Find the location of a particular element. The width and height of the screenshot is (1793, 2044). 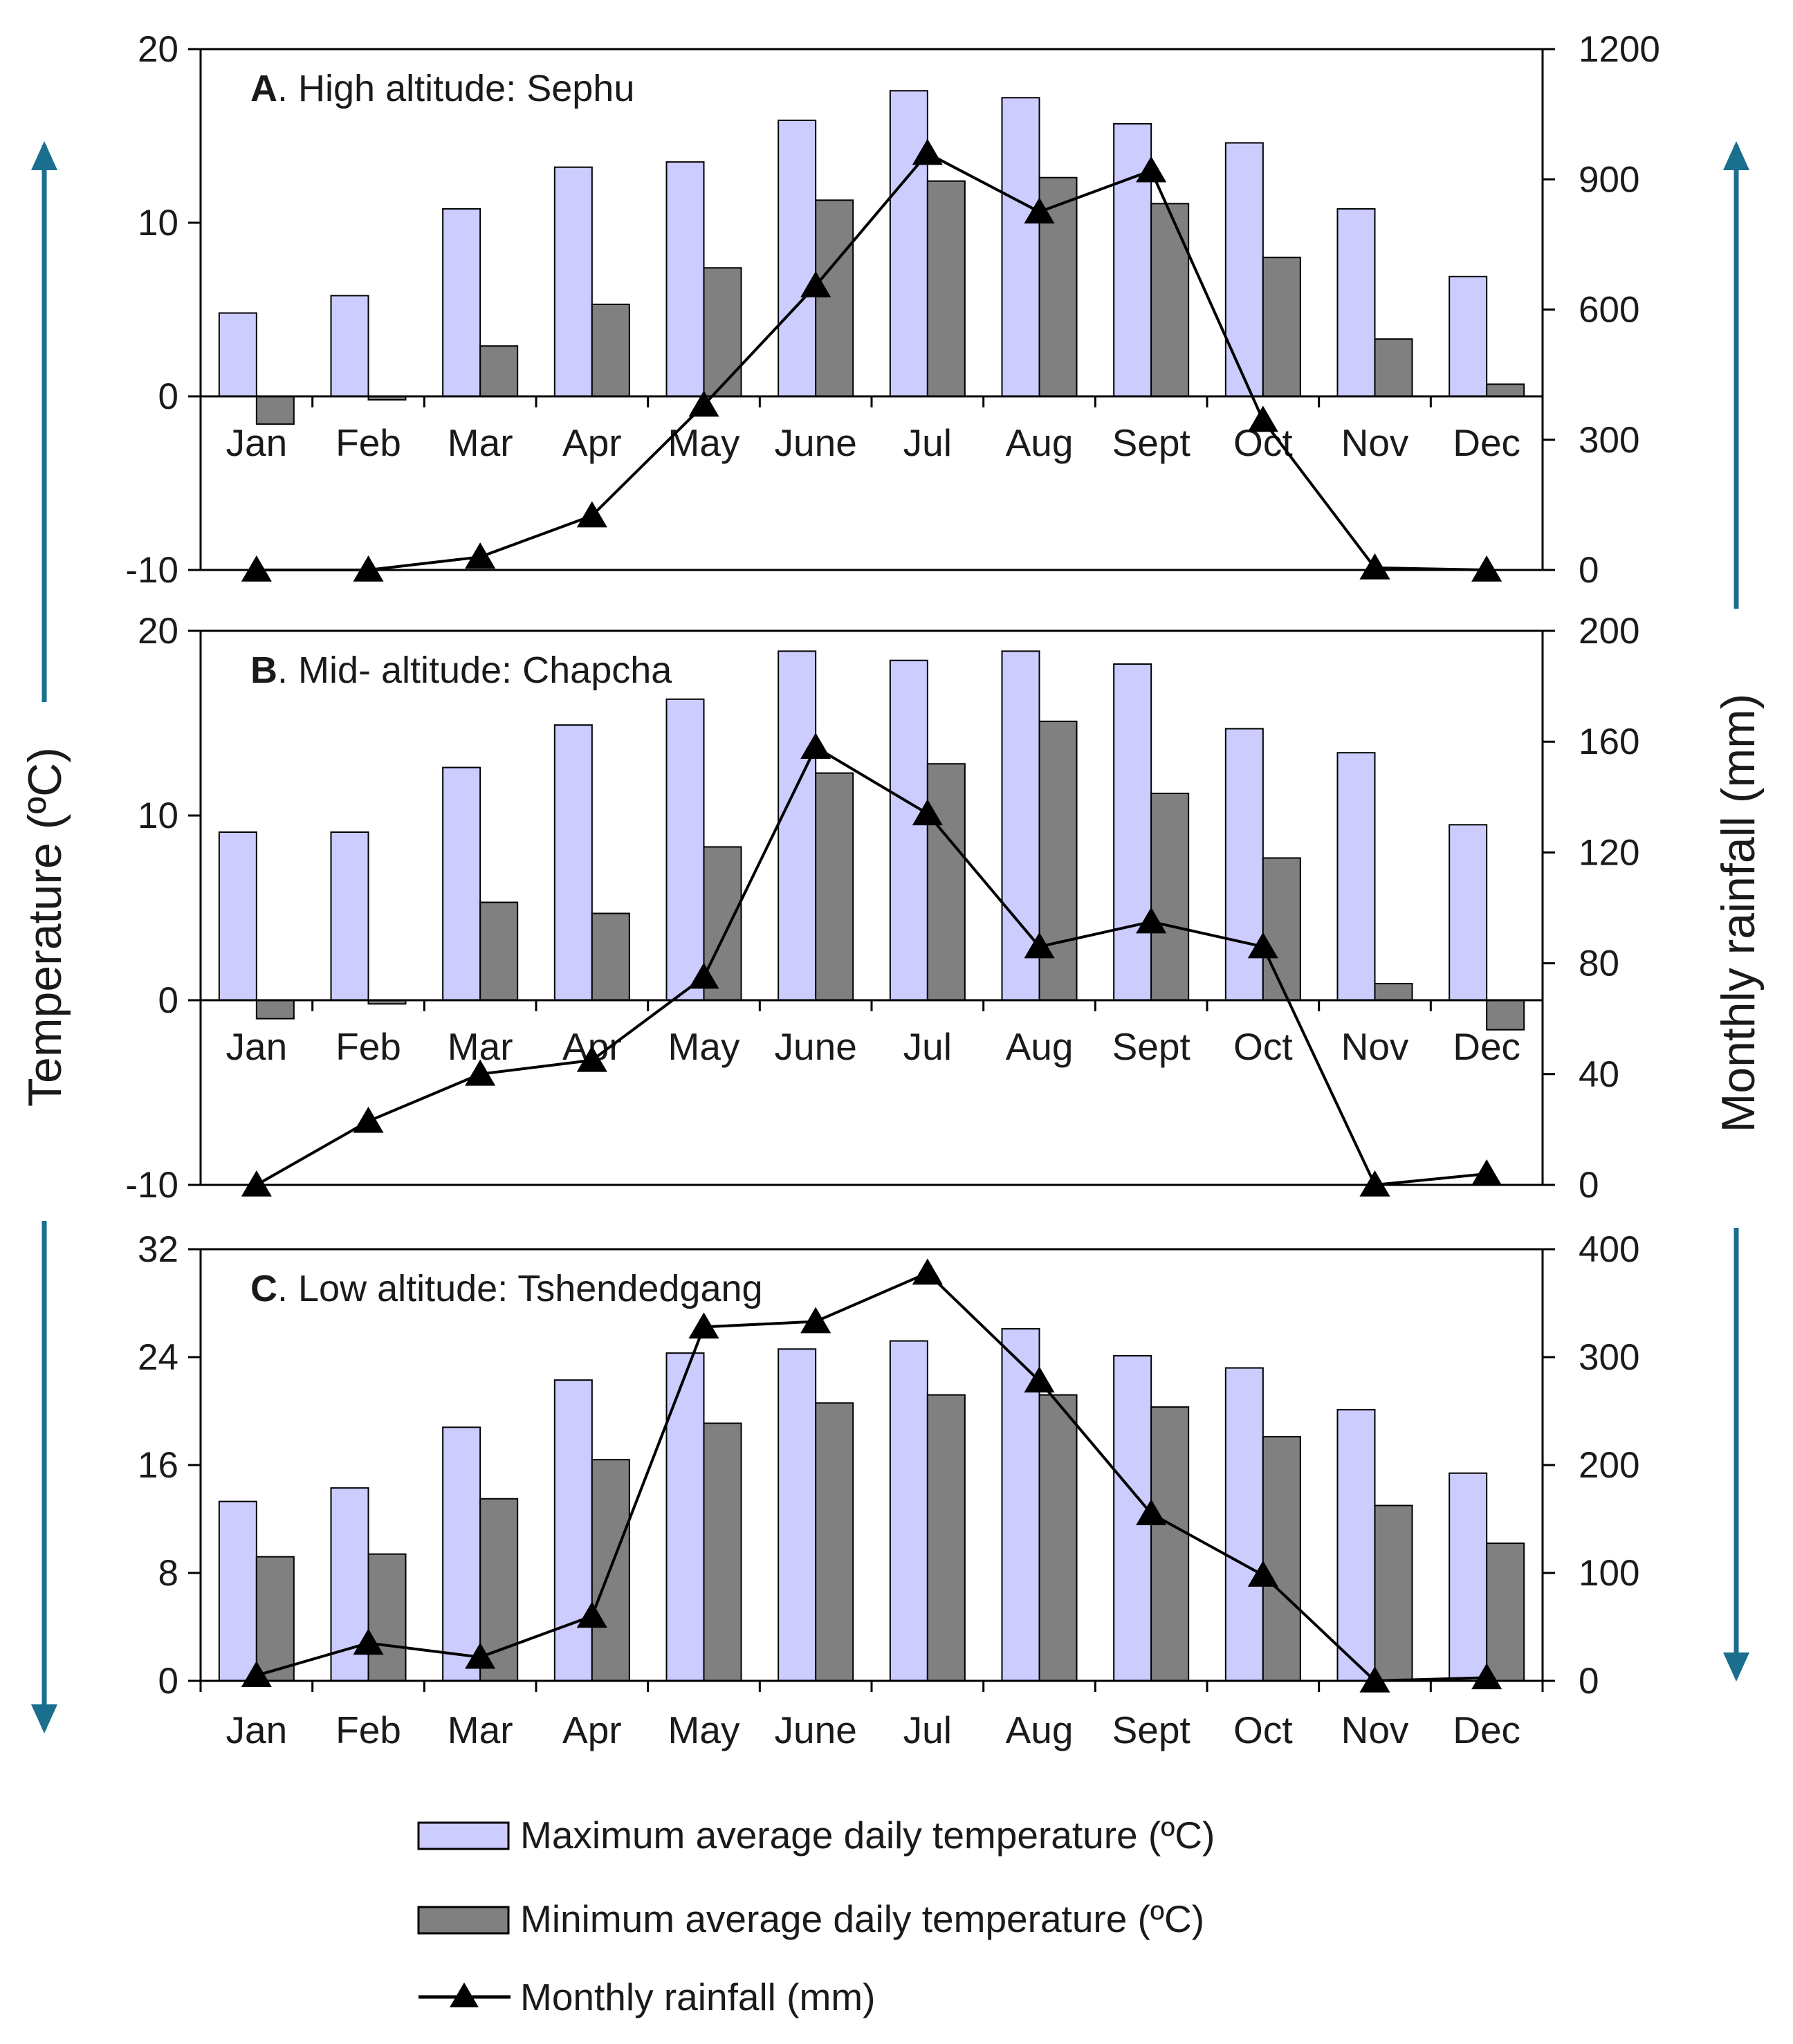

left-up-arrow-head is located at coordinates (44, 155).